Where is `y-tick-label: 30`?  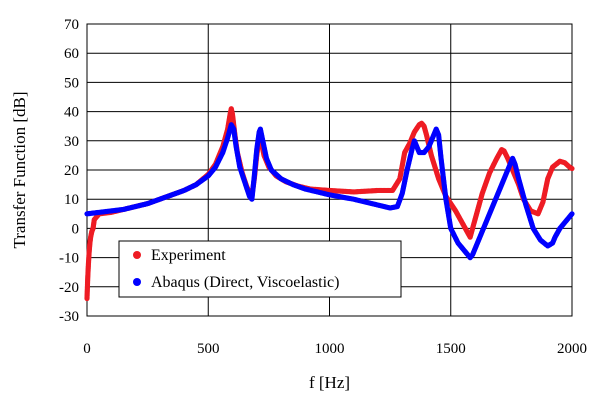 y-tick-label: 30 is located at coordinates (71, 142).